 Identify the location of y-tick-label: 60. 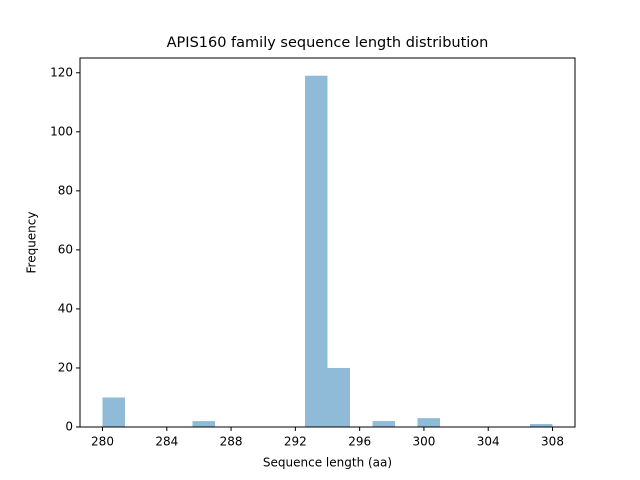
(65, 249).